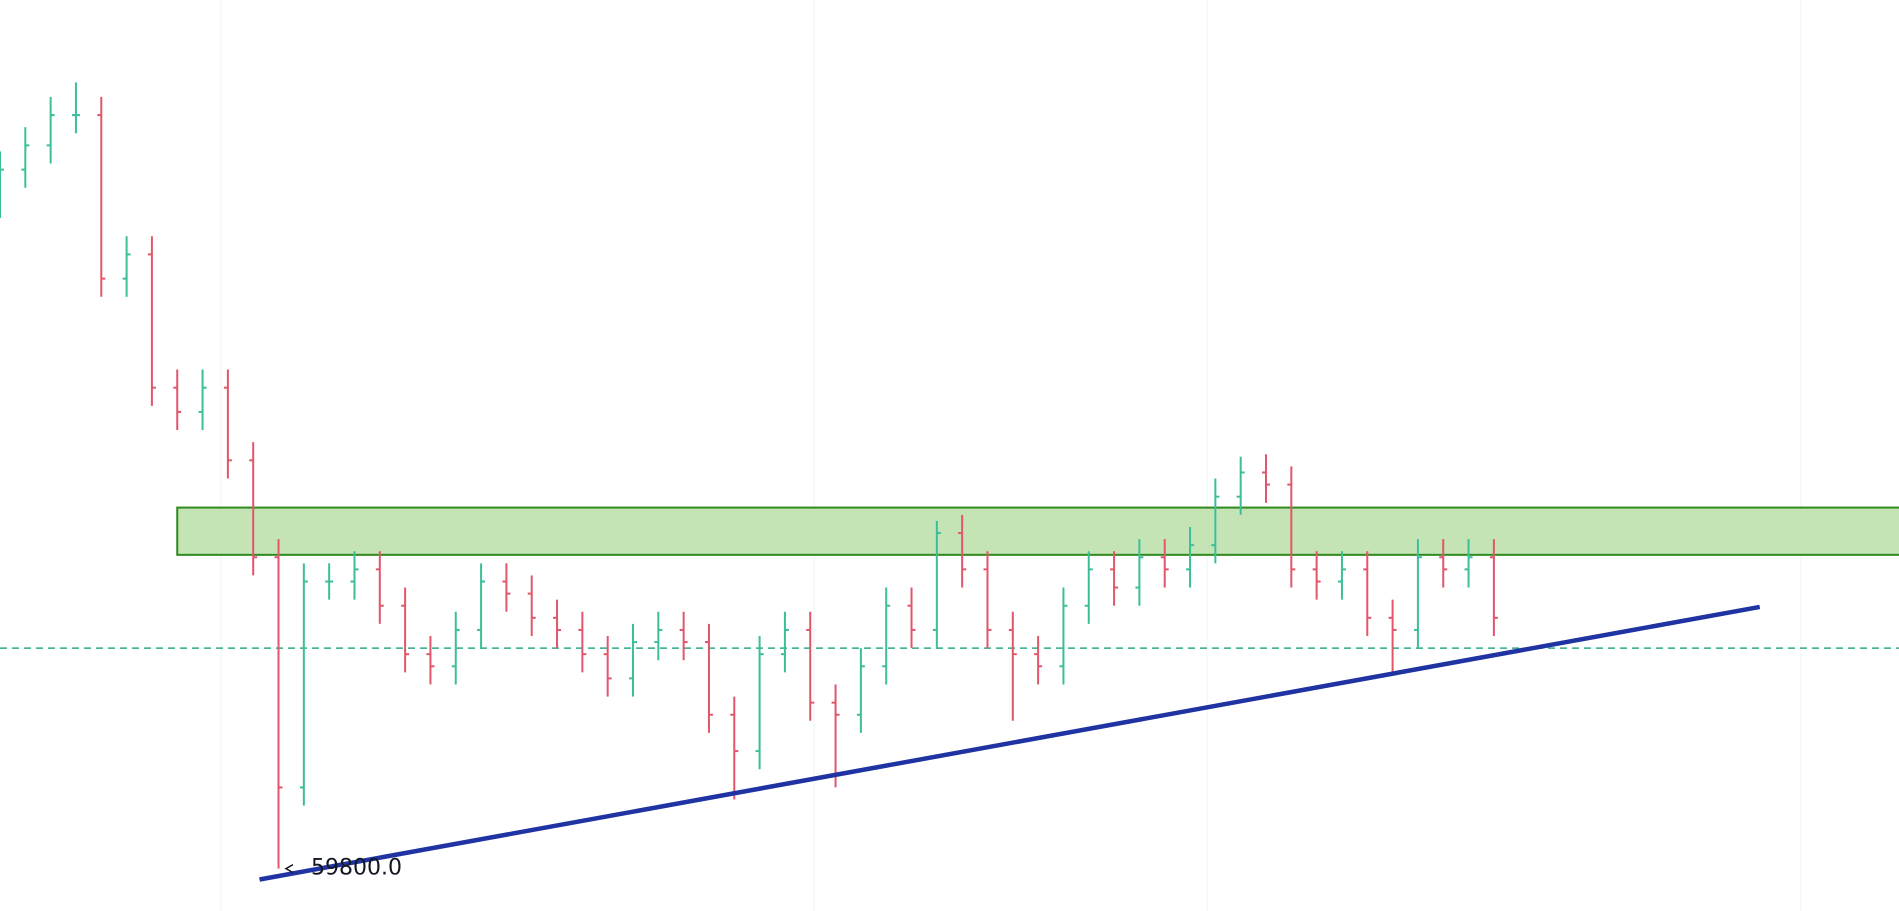 This screenshot has width=1899, height=911. What do you see at coordinates (289, 868) in the screenshot?
I see `annotation-arrow` at bounding box center [289, 868].